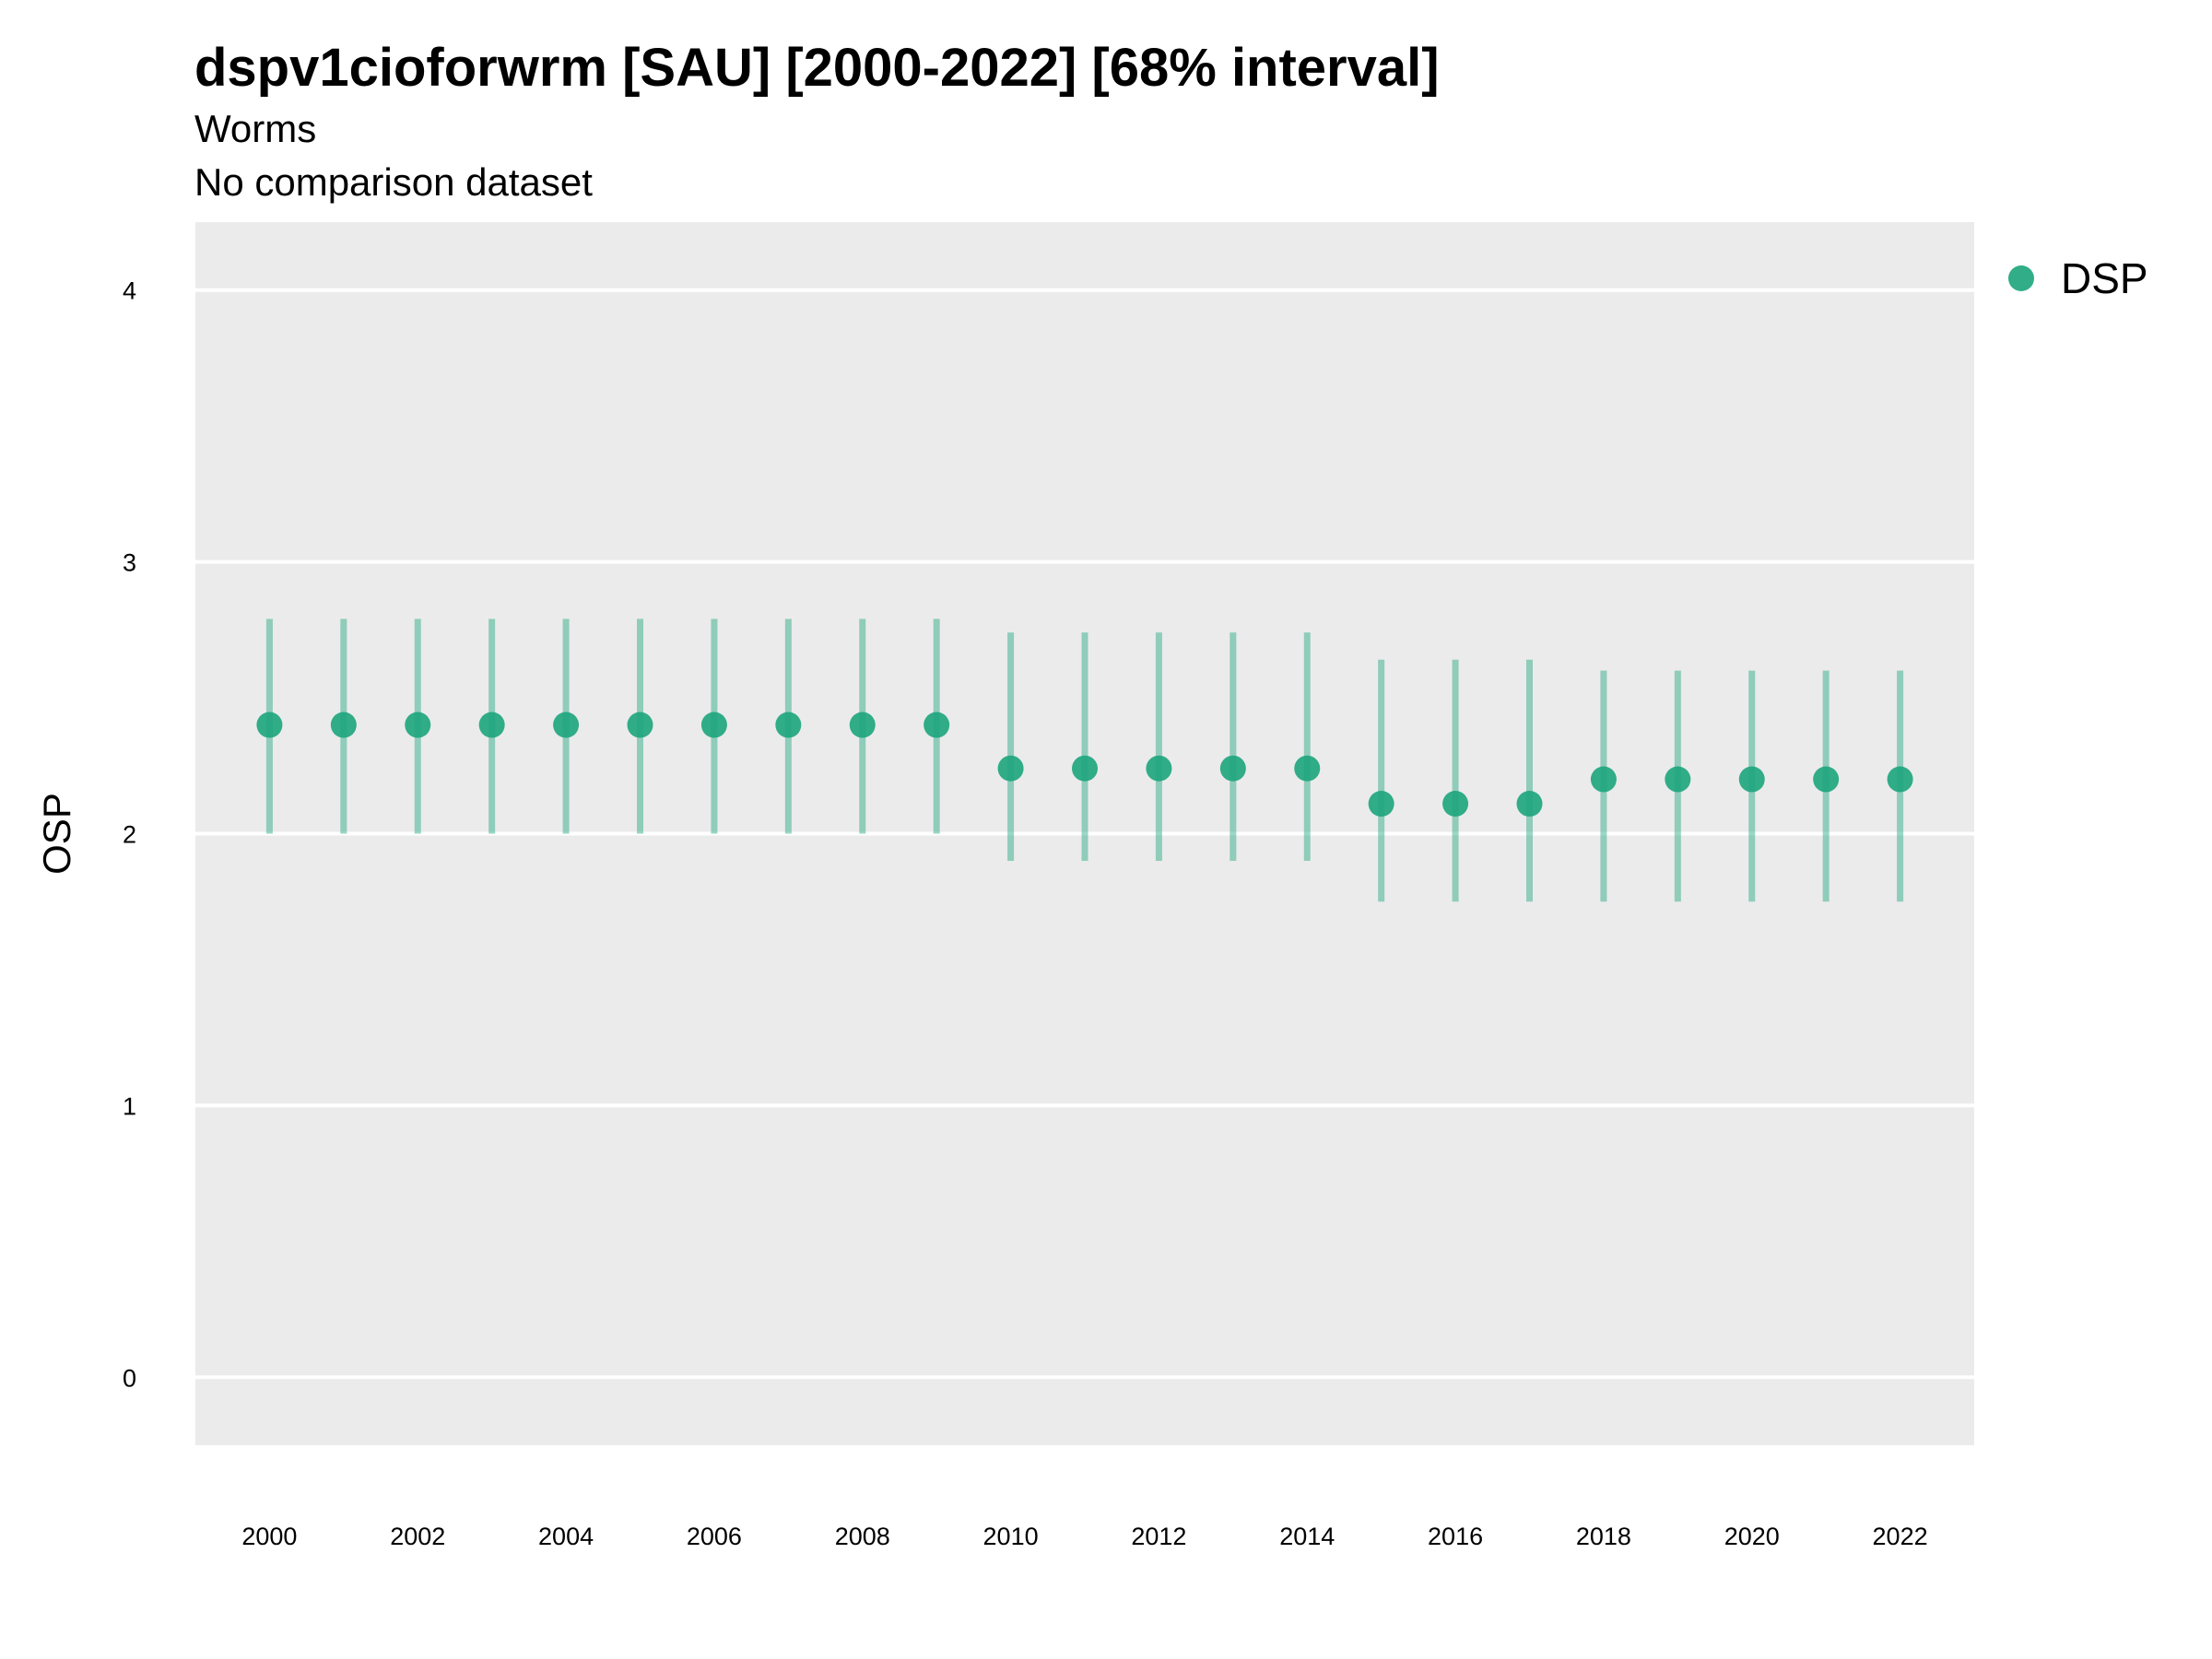 The image size is (2212, 1659). What do you see at coordinates (56, 834) in the screenshot?
I see `y-axis-label: OSP` at bounding box center [56, 834].